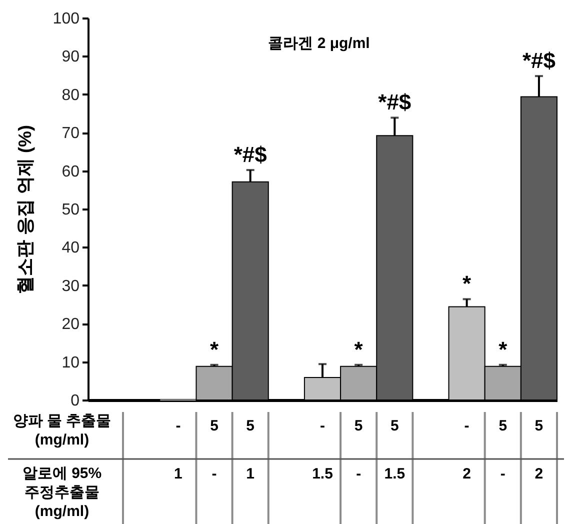 Image resolution: width=575 pixels, height=524 pixels. I want to click on y-tick-label: 30, so click(71, 286).